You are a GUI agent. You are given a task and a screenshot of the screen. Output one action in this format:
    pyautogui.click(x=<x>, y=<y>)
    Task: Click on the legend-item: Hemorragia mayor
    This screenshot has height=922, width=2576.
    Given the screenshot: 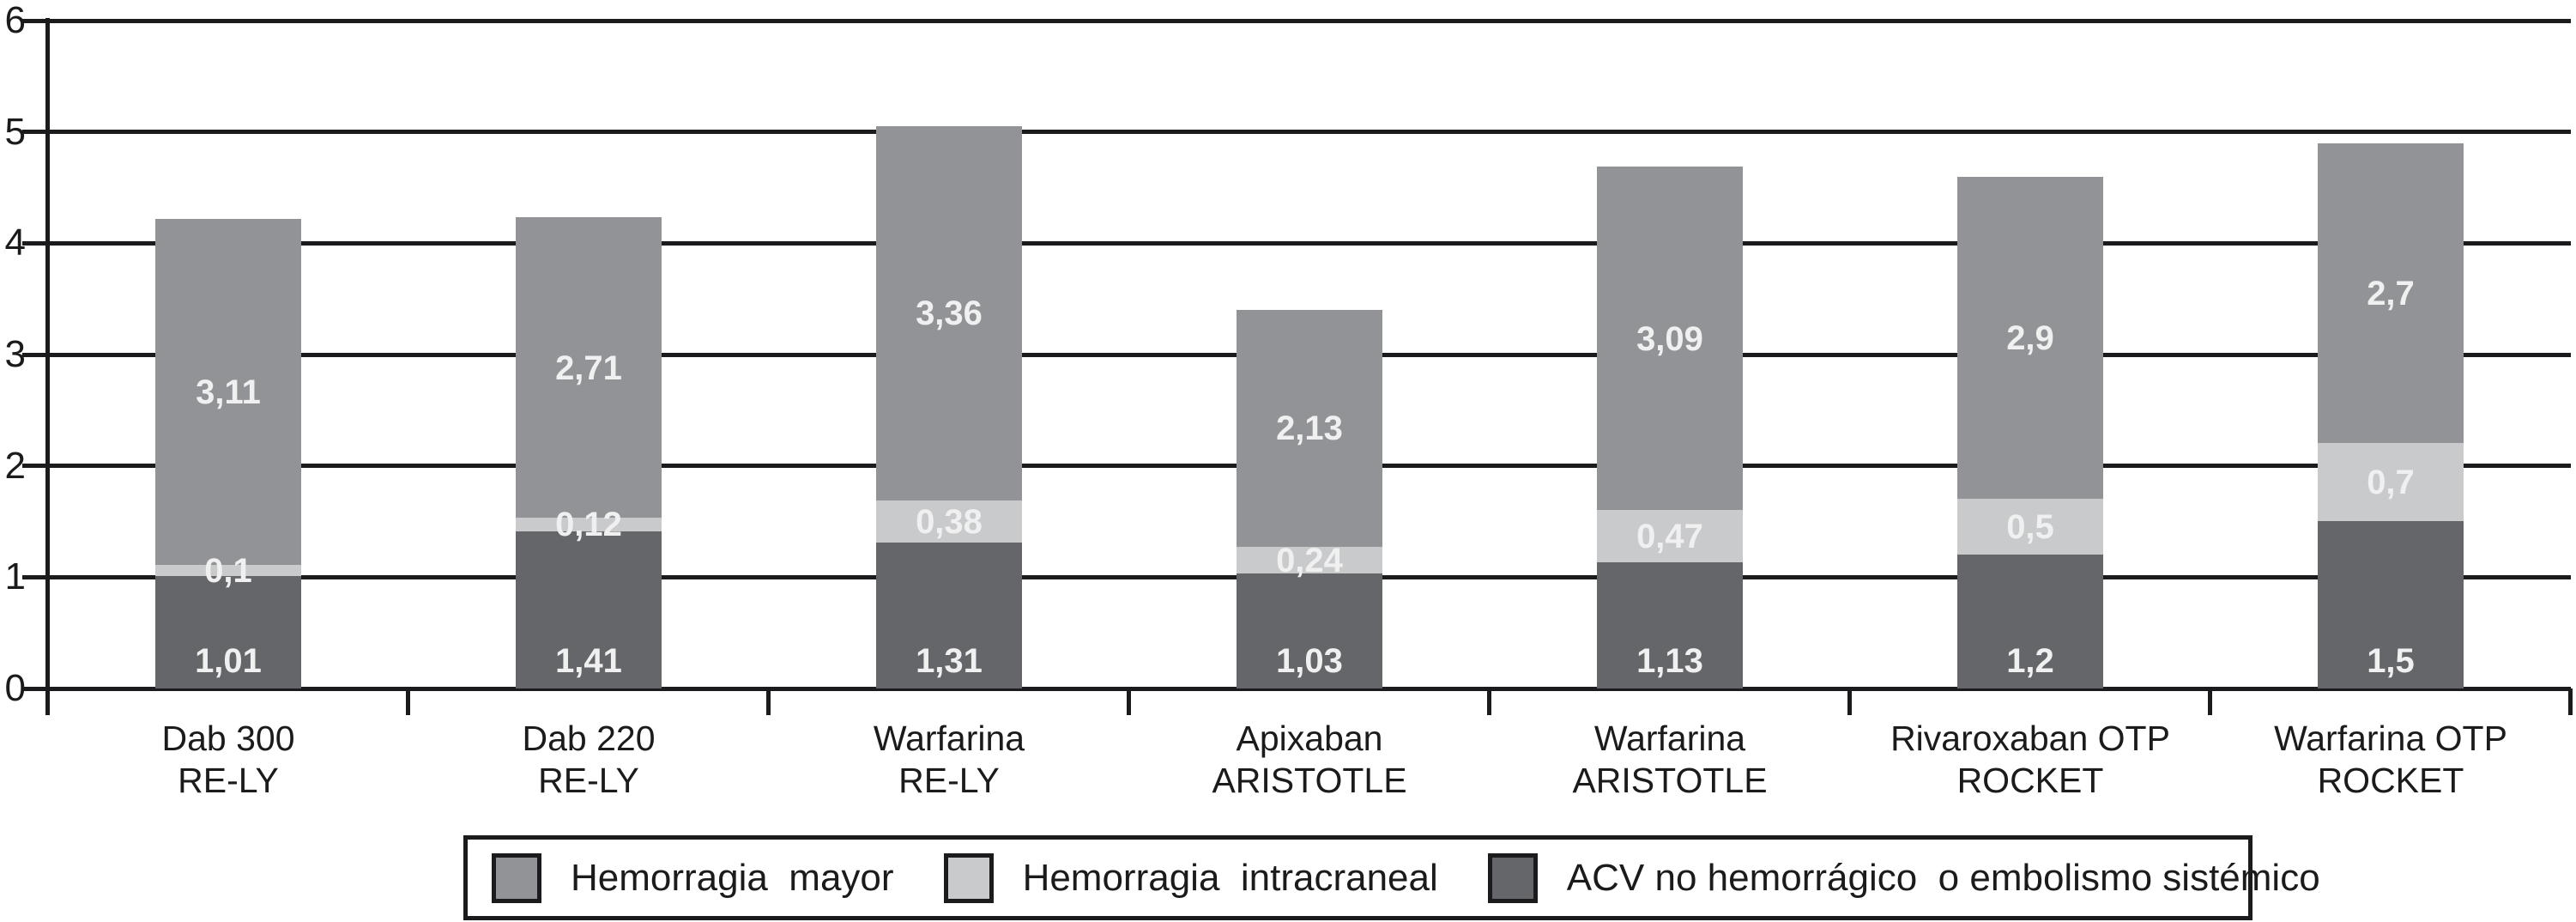 What is the action you would take?
    pyautogui.click(x=693, y=877)
    